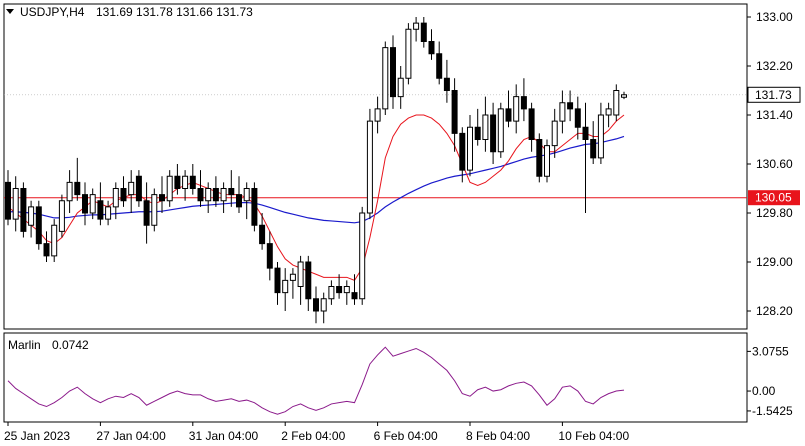  Describe the element at coordinates (773, 198) in the screenshot. I see `level-price-text: 130.05` at that location.